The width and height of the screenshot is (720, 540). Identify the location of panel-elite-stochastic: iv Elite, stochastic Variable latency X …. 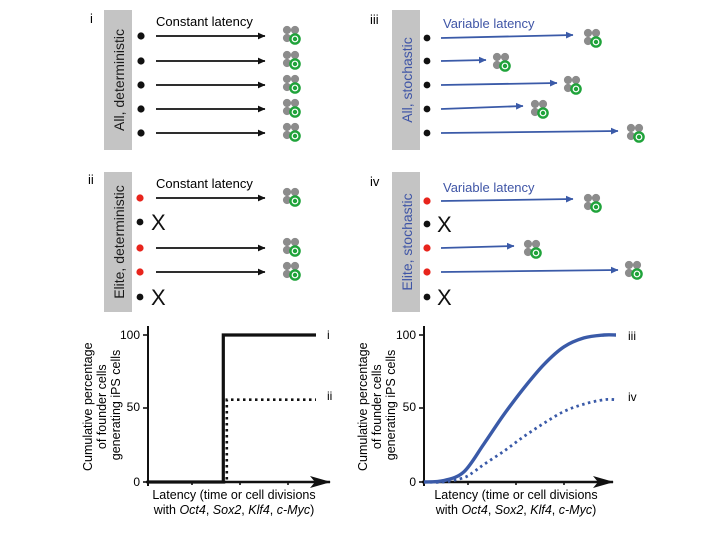
(506, 242).